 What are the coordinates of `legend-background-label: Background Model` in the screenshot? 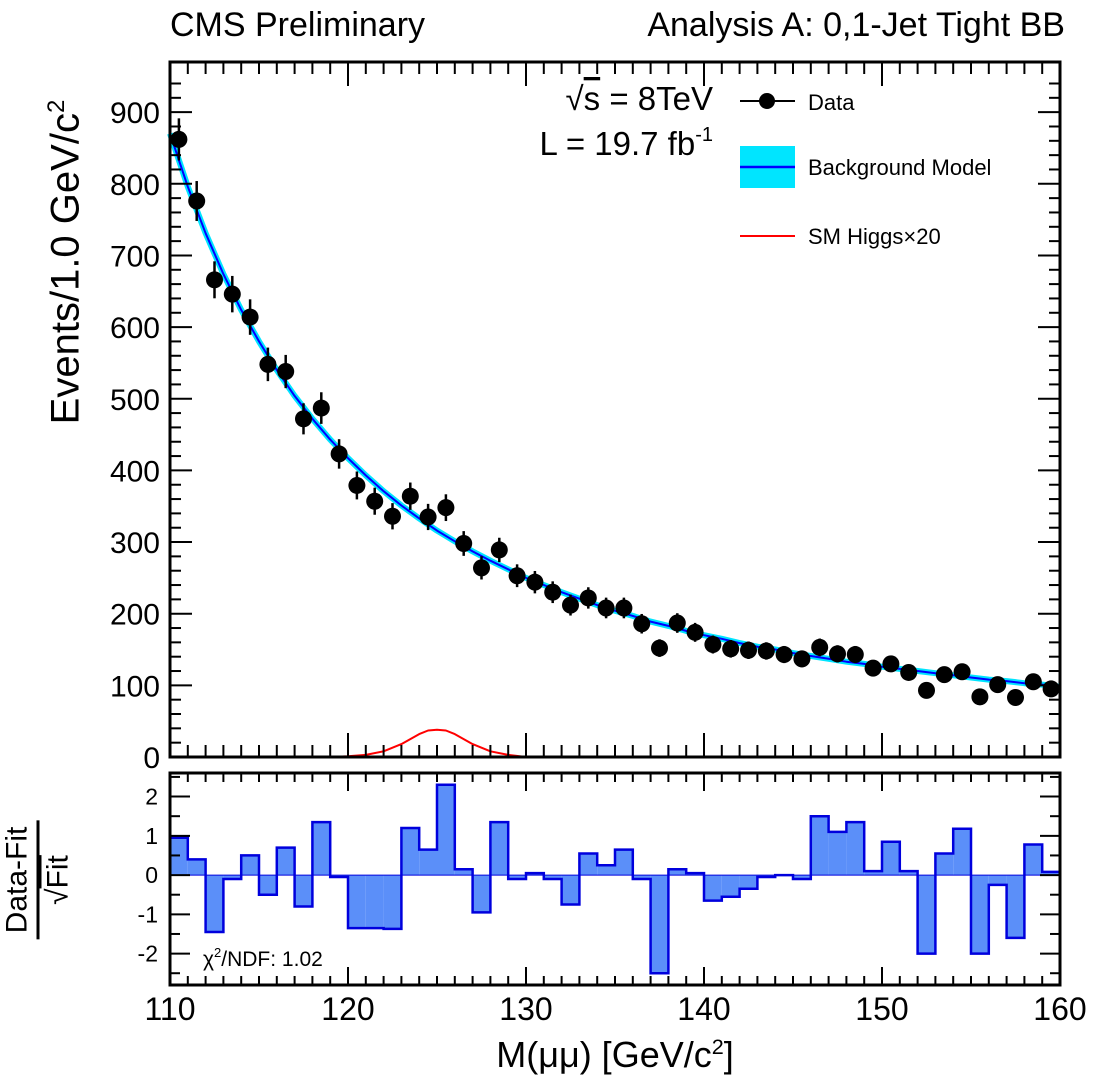 It's located at (899, 167).